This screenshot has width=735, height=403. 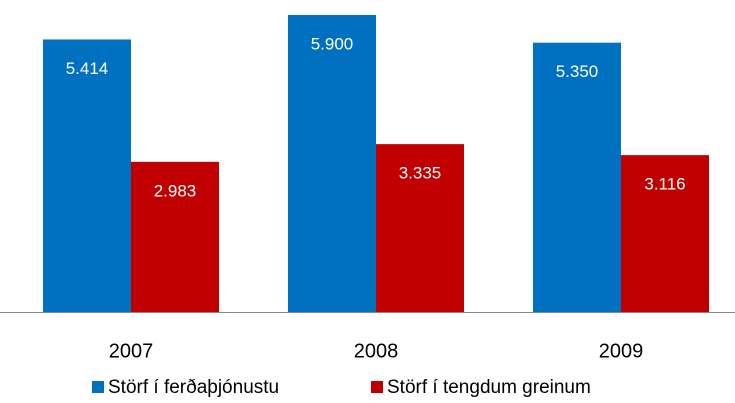 What do you see at coordinates (175, 190) in the screenshot?
I see `data-label: 2.983` at bounding box center [175, 190].